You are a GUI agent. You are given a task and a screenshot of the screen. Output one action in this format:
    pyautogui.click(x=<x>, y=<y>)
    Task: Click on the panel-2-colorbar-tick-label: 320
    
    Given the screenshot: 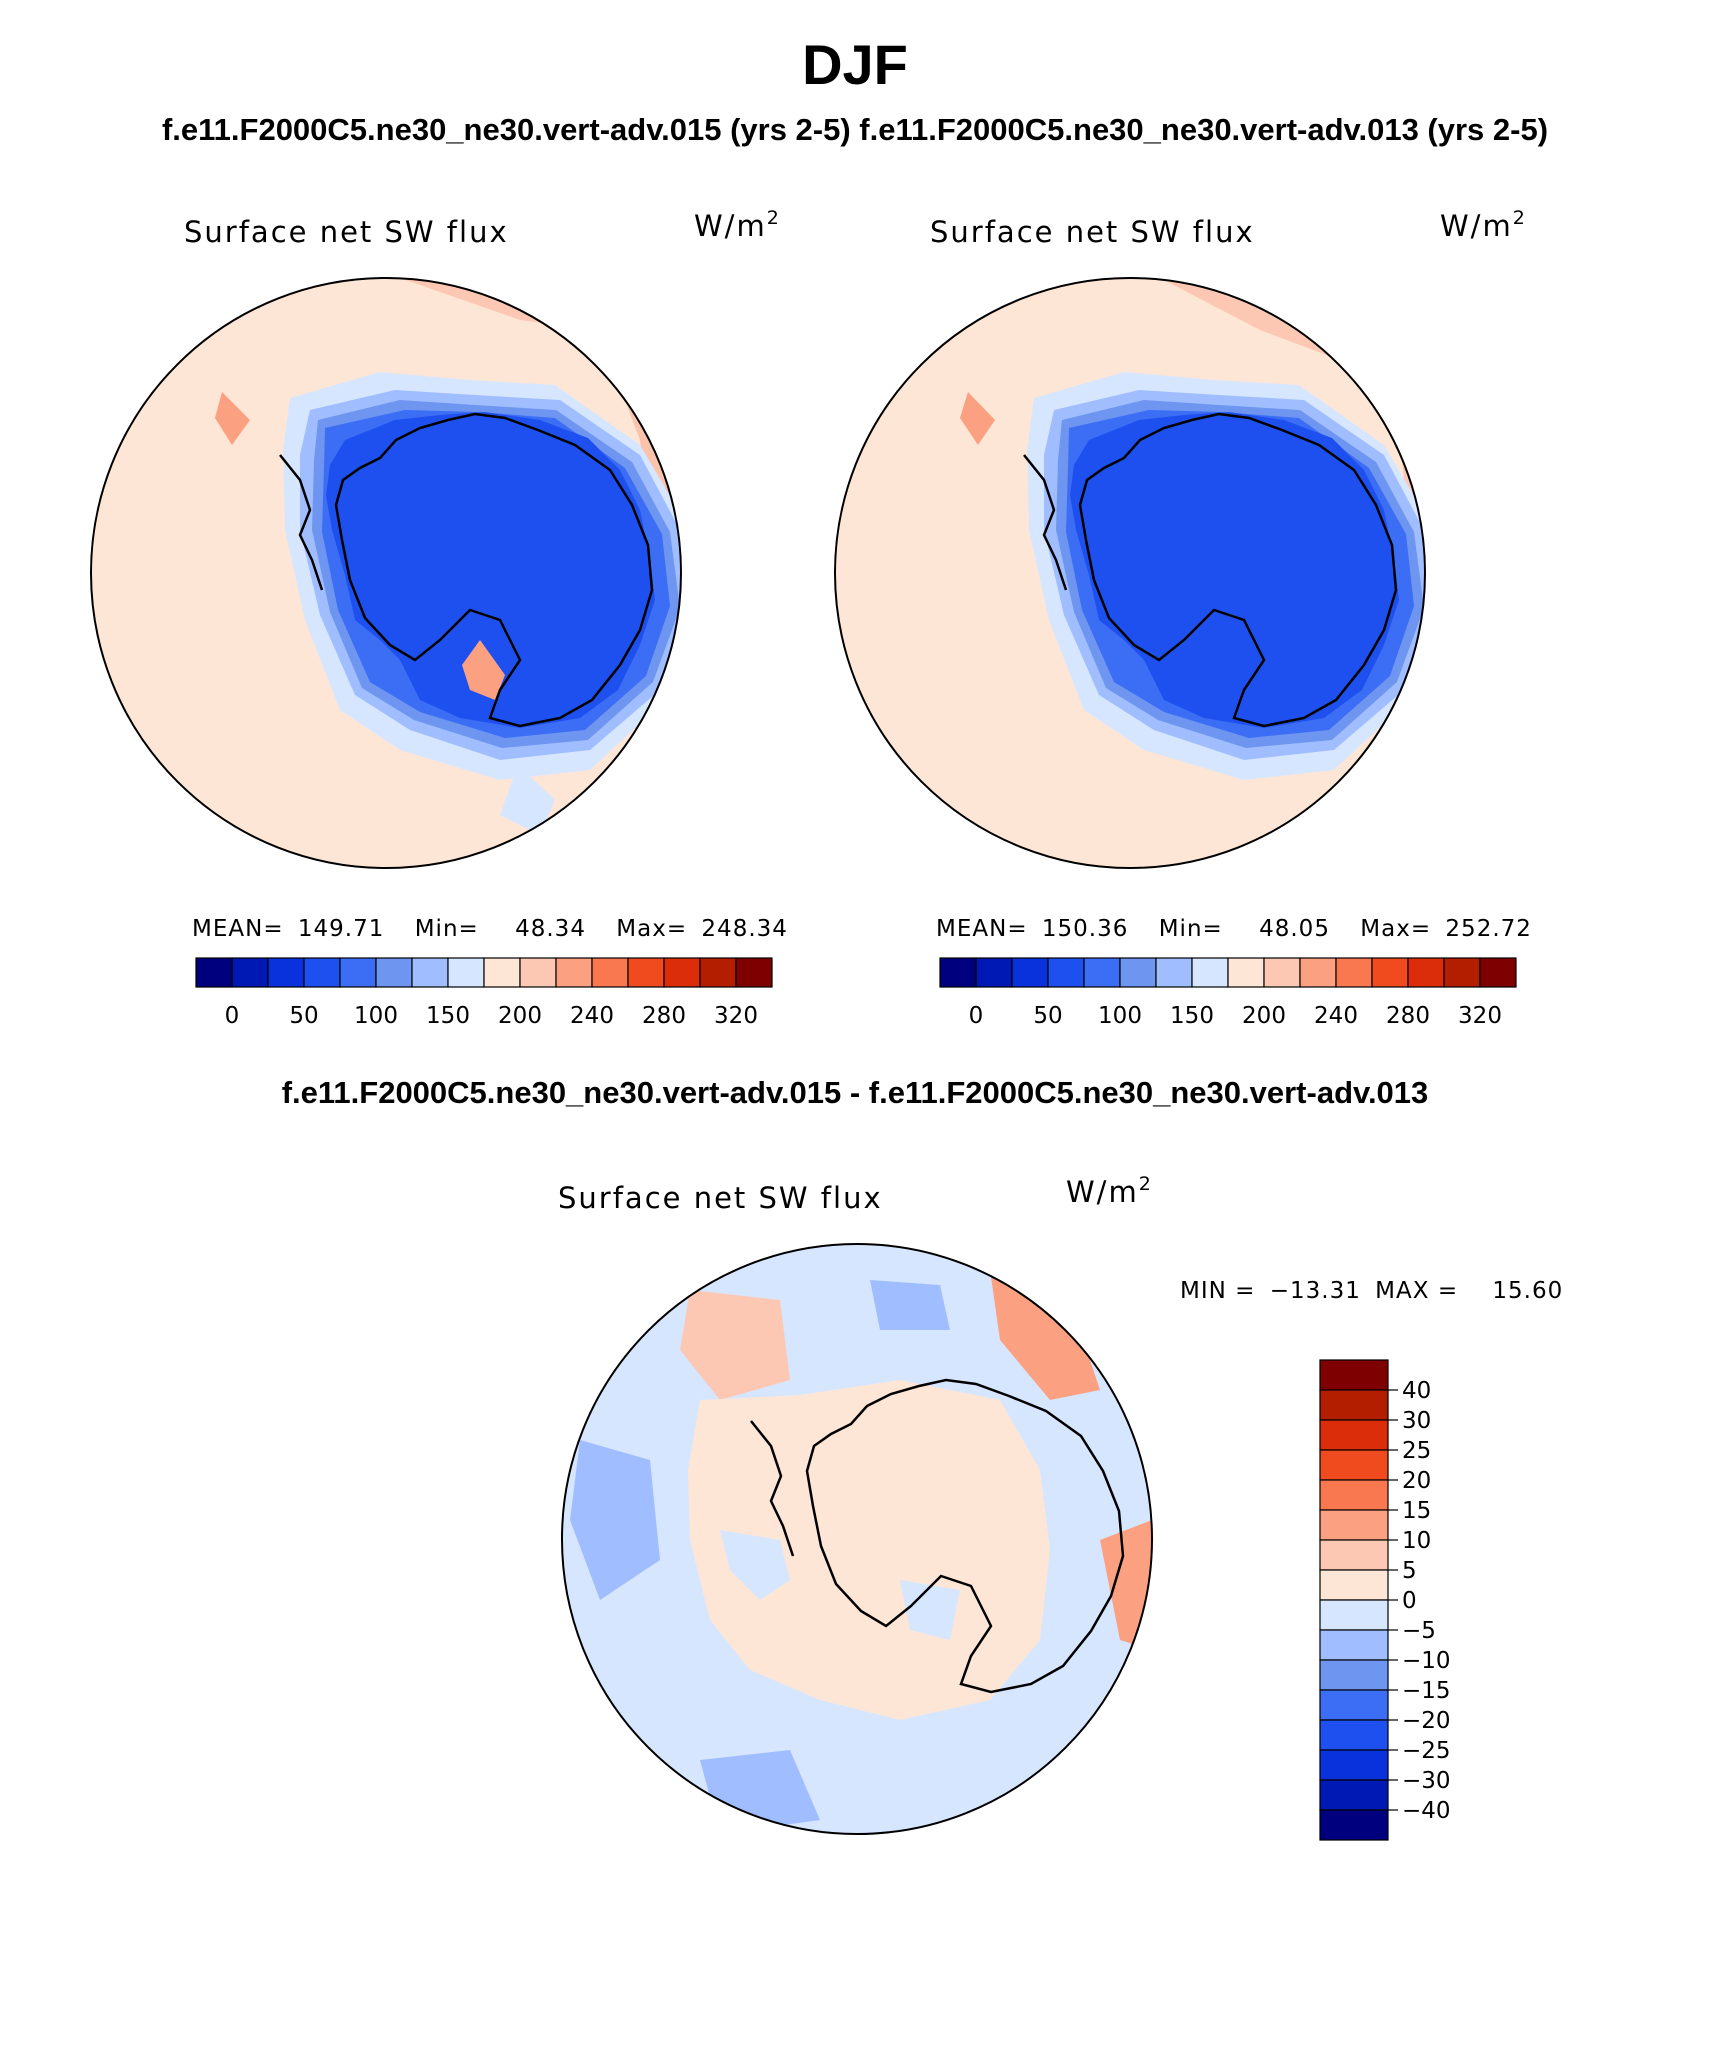 What is the action you would take?
    pyautogui.click(x=1480, y=1016)
    